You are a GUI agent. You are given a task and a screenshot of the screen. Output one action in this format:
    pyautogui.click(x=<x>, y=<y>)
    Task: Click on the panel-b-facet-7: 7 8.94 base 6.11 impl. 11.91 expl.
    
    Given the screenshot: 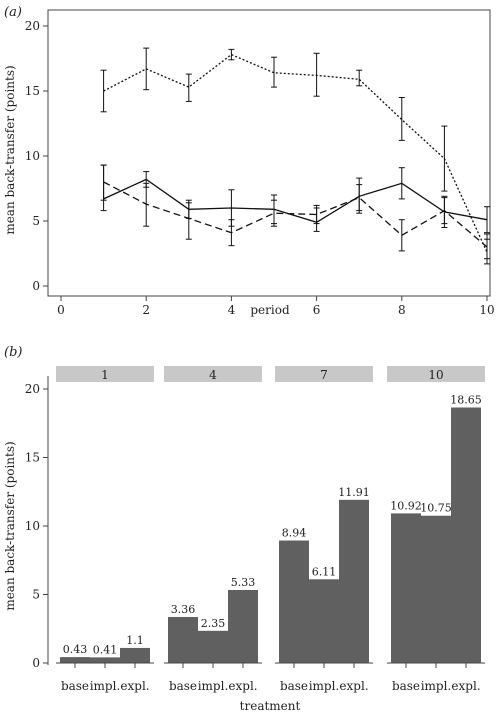 What is the action you would take?
    pyautogui.click(x=324, y=529)
    